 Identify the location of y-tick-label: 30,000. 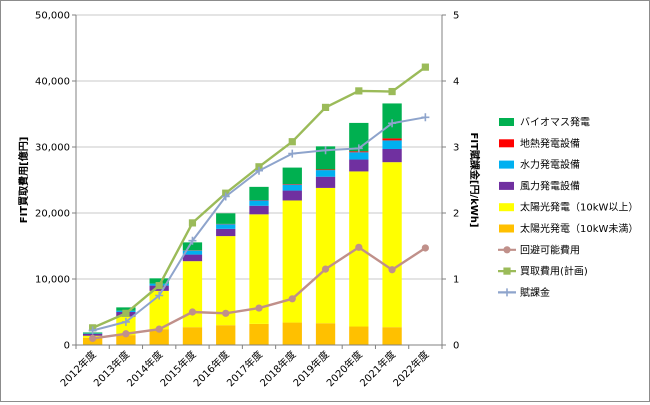
(52, 148).